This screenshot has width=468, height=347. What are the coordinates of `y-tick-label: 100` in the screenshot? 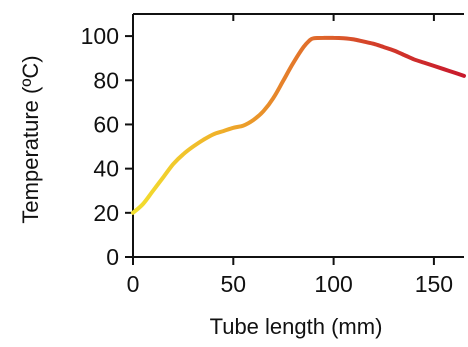 It's located at (100, 36).